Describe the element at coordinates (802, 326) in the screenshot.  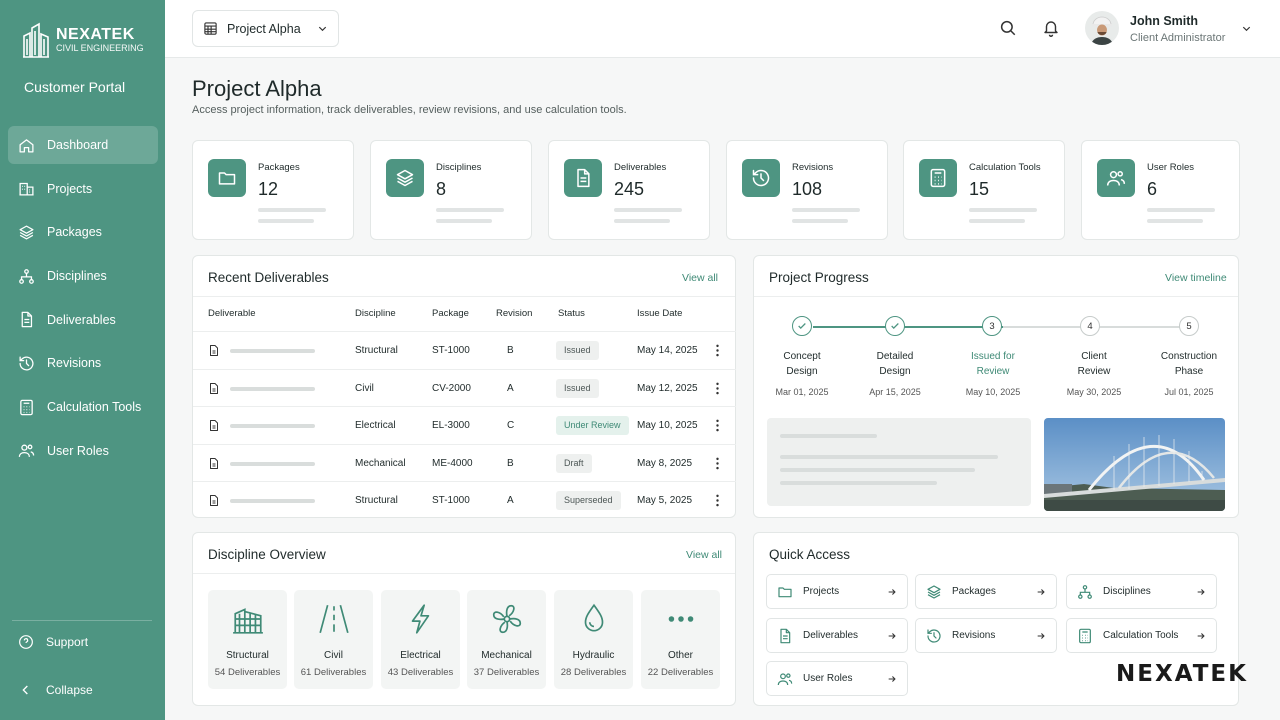
I see `step-complete-check` at that location.